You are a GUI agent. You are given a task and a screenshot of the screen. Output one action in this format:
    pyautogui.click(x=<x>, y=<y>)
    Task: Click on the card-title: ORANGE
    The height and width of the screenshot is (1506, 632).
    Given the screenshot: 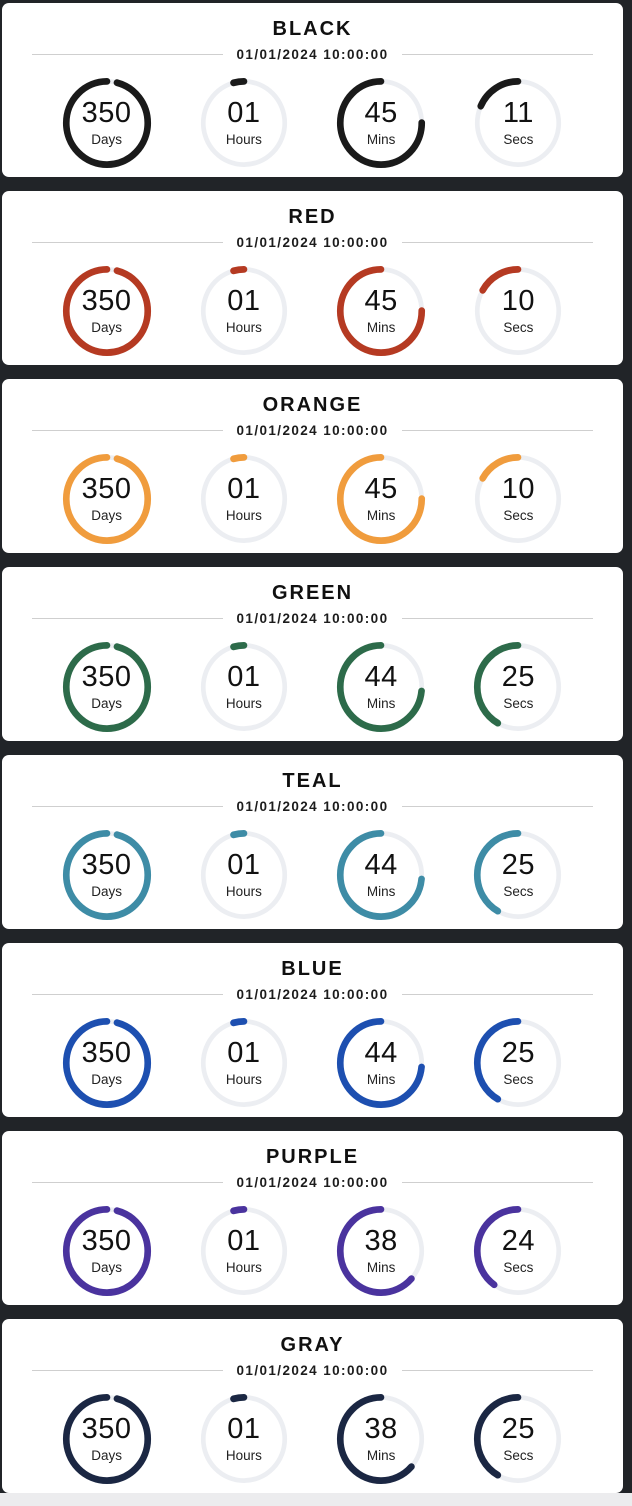 What is the action you would take?
    pyautogui.click(x=312, y=405)
    